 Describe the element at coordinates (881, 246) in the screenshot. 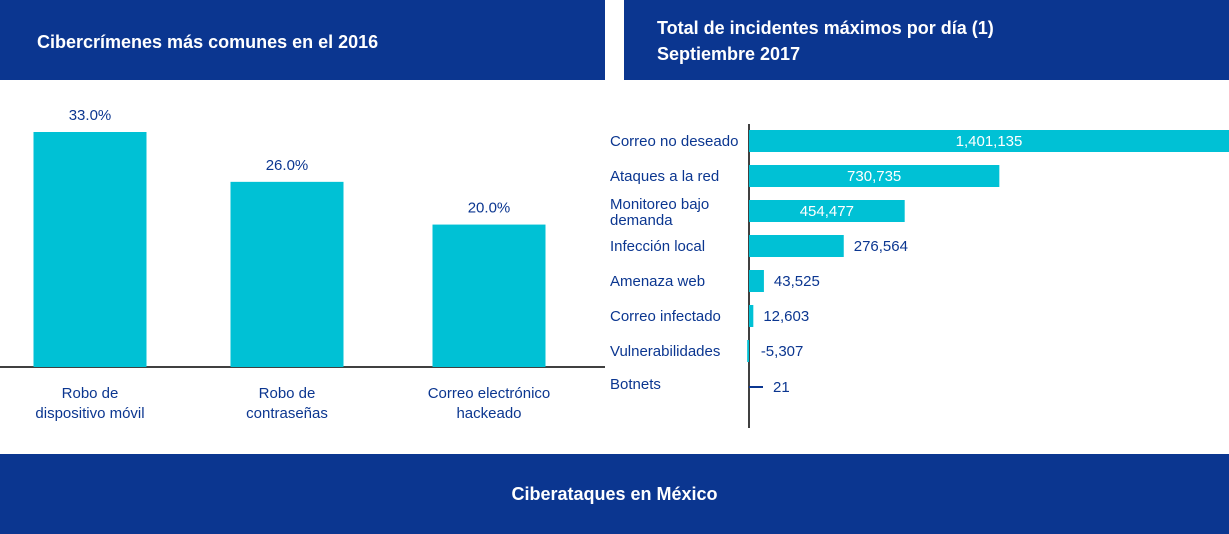

I see `hbar-value-label-4: 276,564` at that location.